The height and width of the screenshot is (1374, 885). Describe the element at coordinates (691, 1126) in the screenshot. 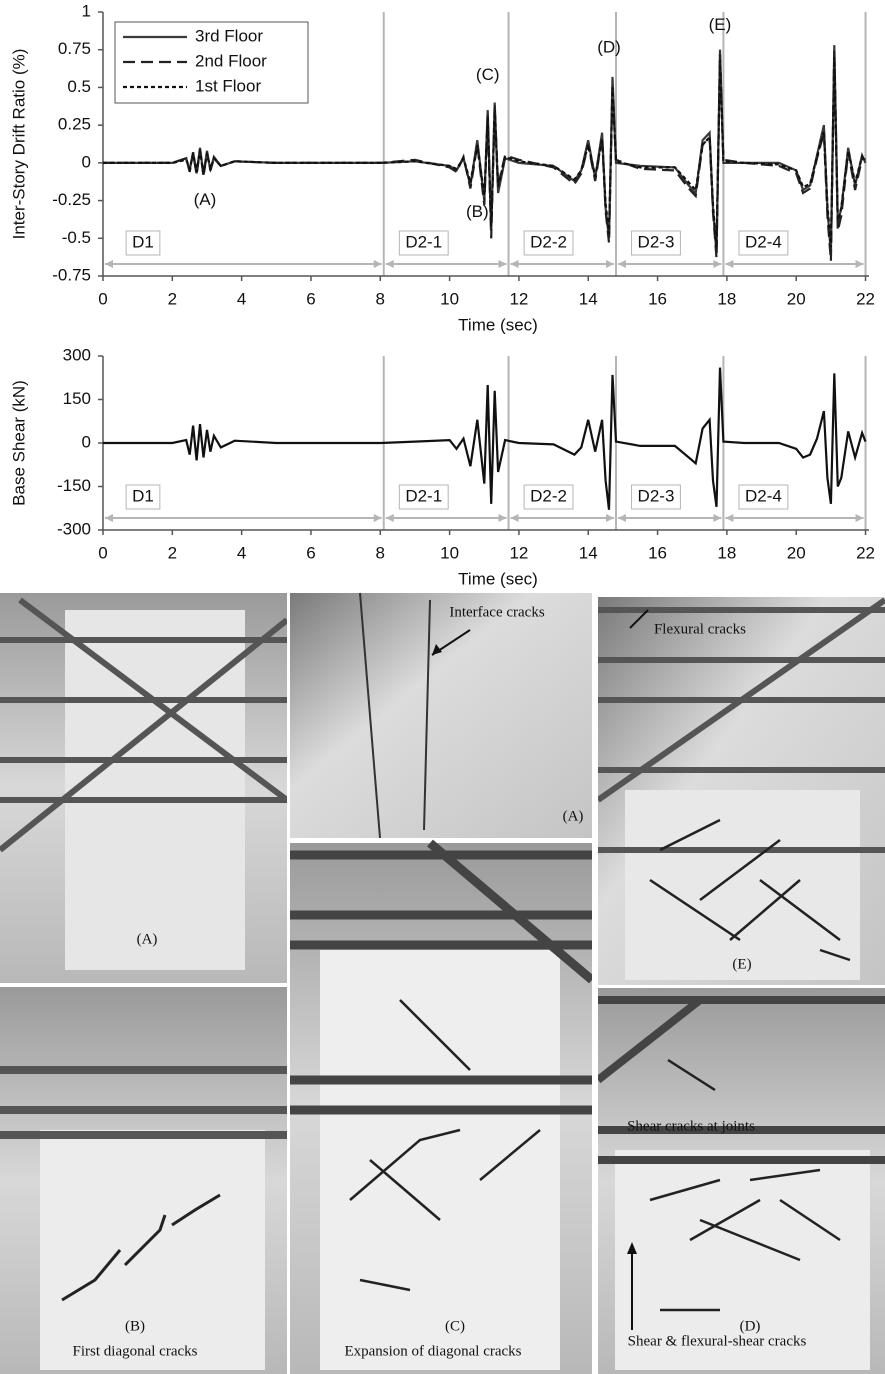

I see `photo-annotation: Shear cracks at joints` at that location.